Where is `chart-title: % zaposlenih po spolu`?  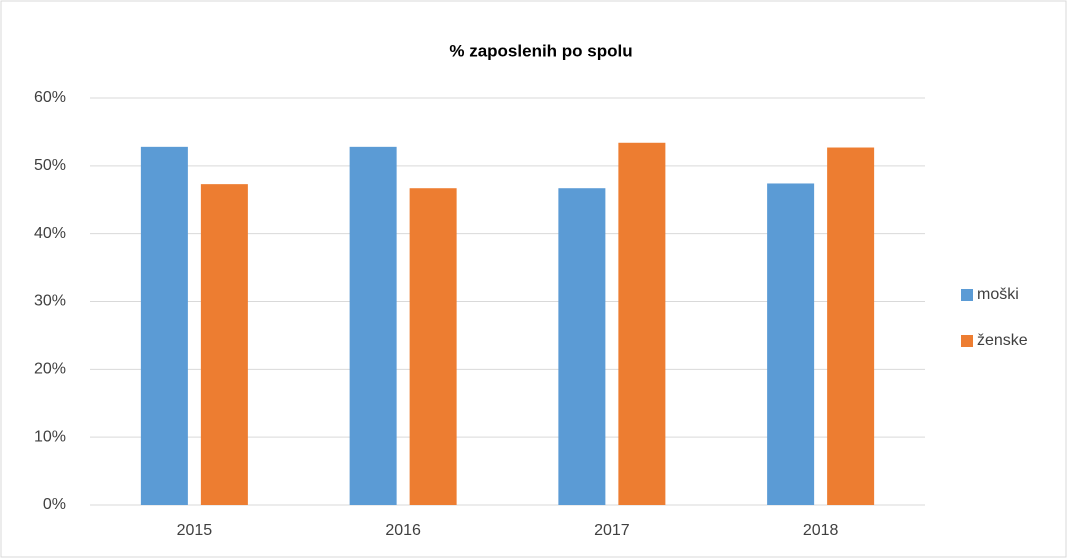 chart-title: % zaposlenih po spolu is located at coordinates (540, 50).